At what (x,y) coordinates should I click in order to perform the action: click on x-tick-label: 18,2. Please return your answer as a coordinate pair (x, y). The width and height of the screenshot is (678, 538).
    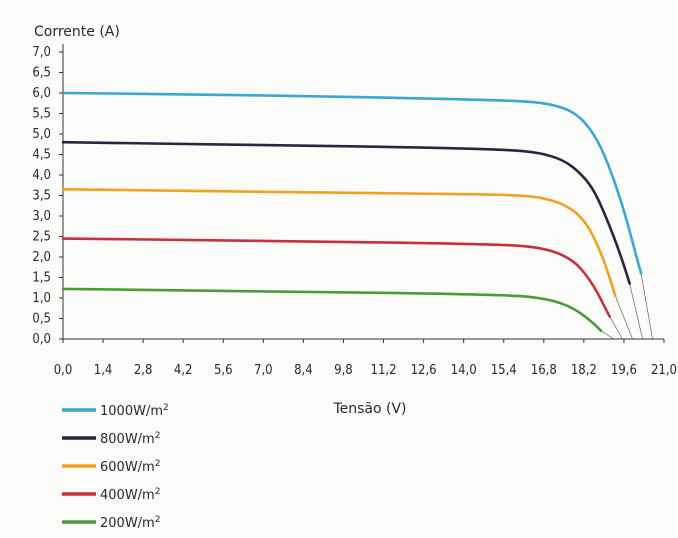
    Looking at the image, I should click on (584, 370).